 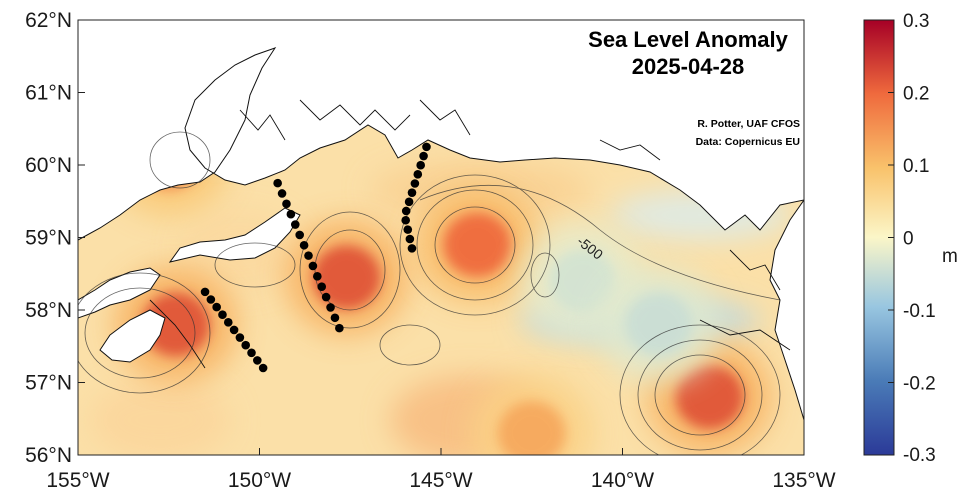 What do you see at coordinates (622, 480) in the screenshot?
I see `x-tick-label: 140°W` at bounding box center [622, 480].